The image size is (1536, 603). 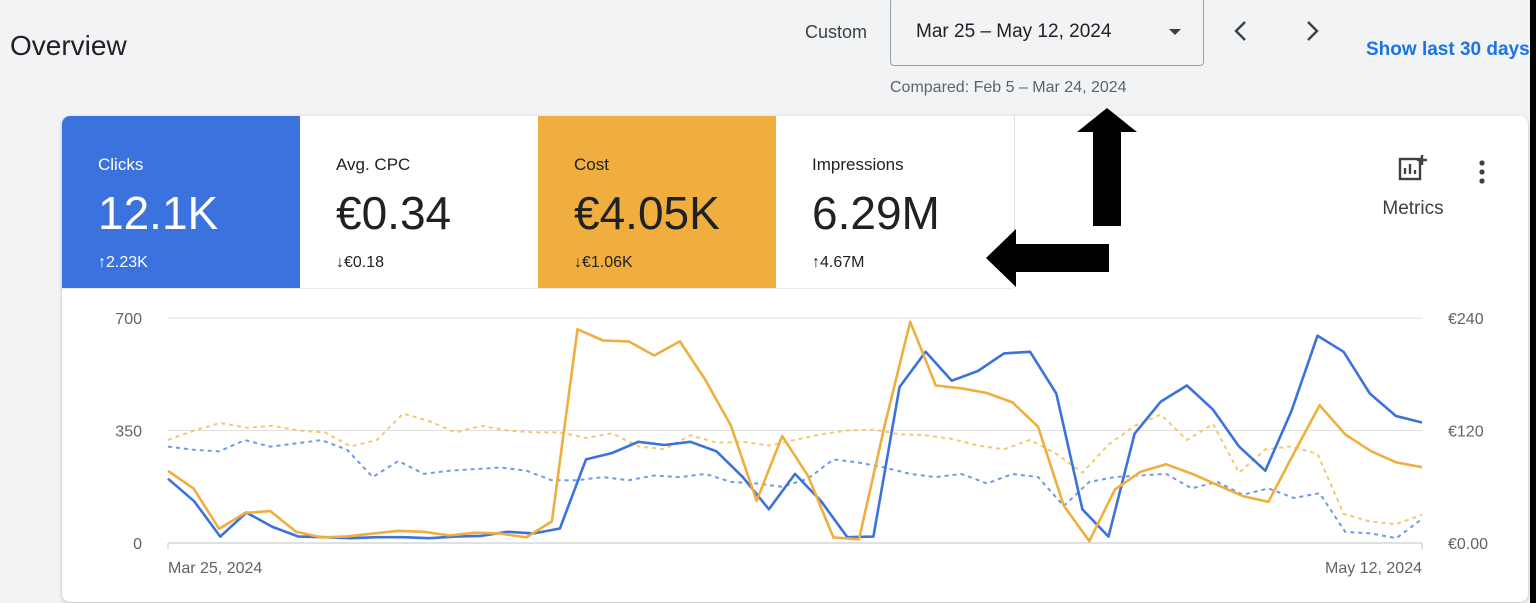 I want to click on previous-period-button, so click(x=1241, y=31).